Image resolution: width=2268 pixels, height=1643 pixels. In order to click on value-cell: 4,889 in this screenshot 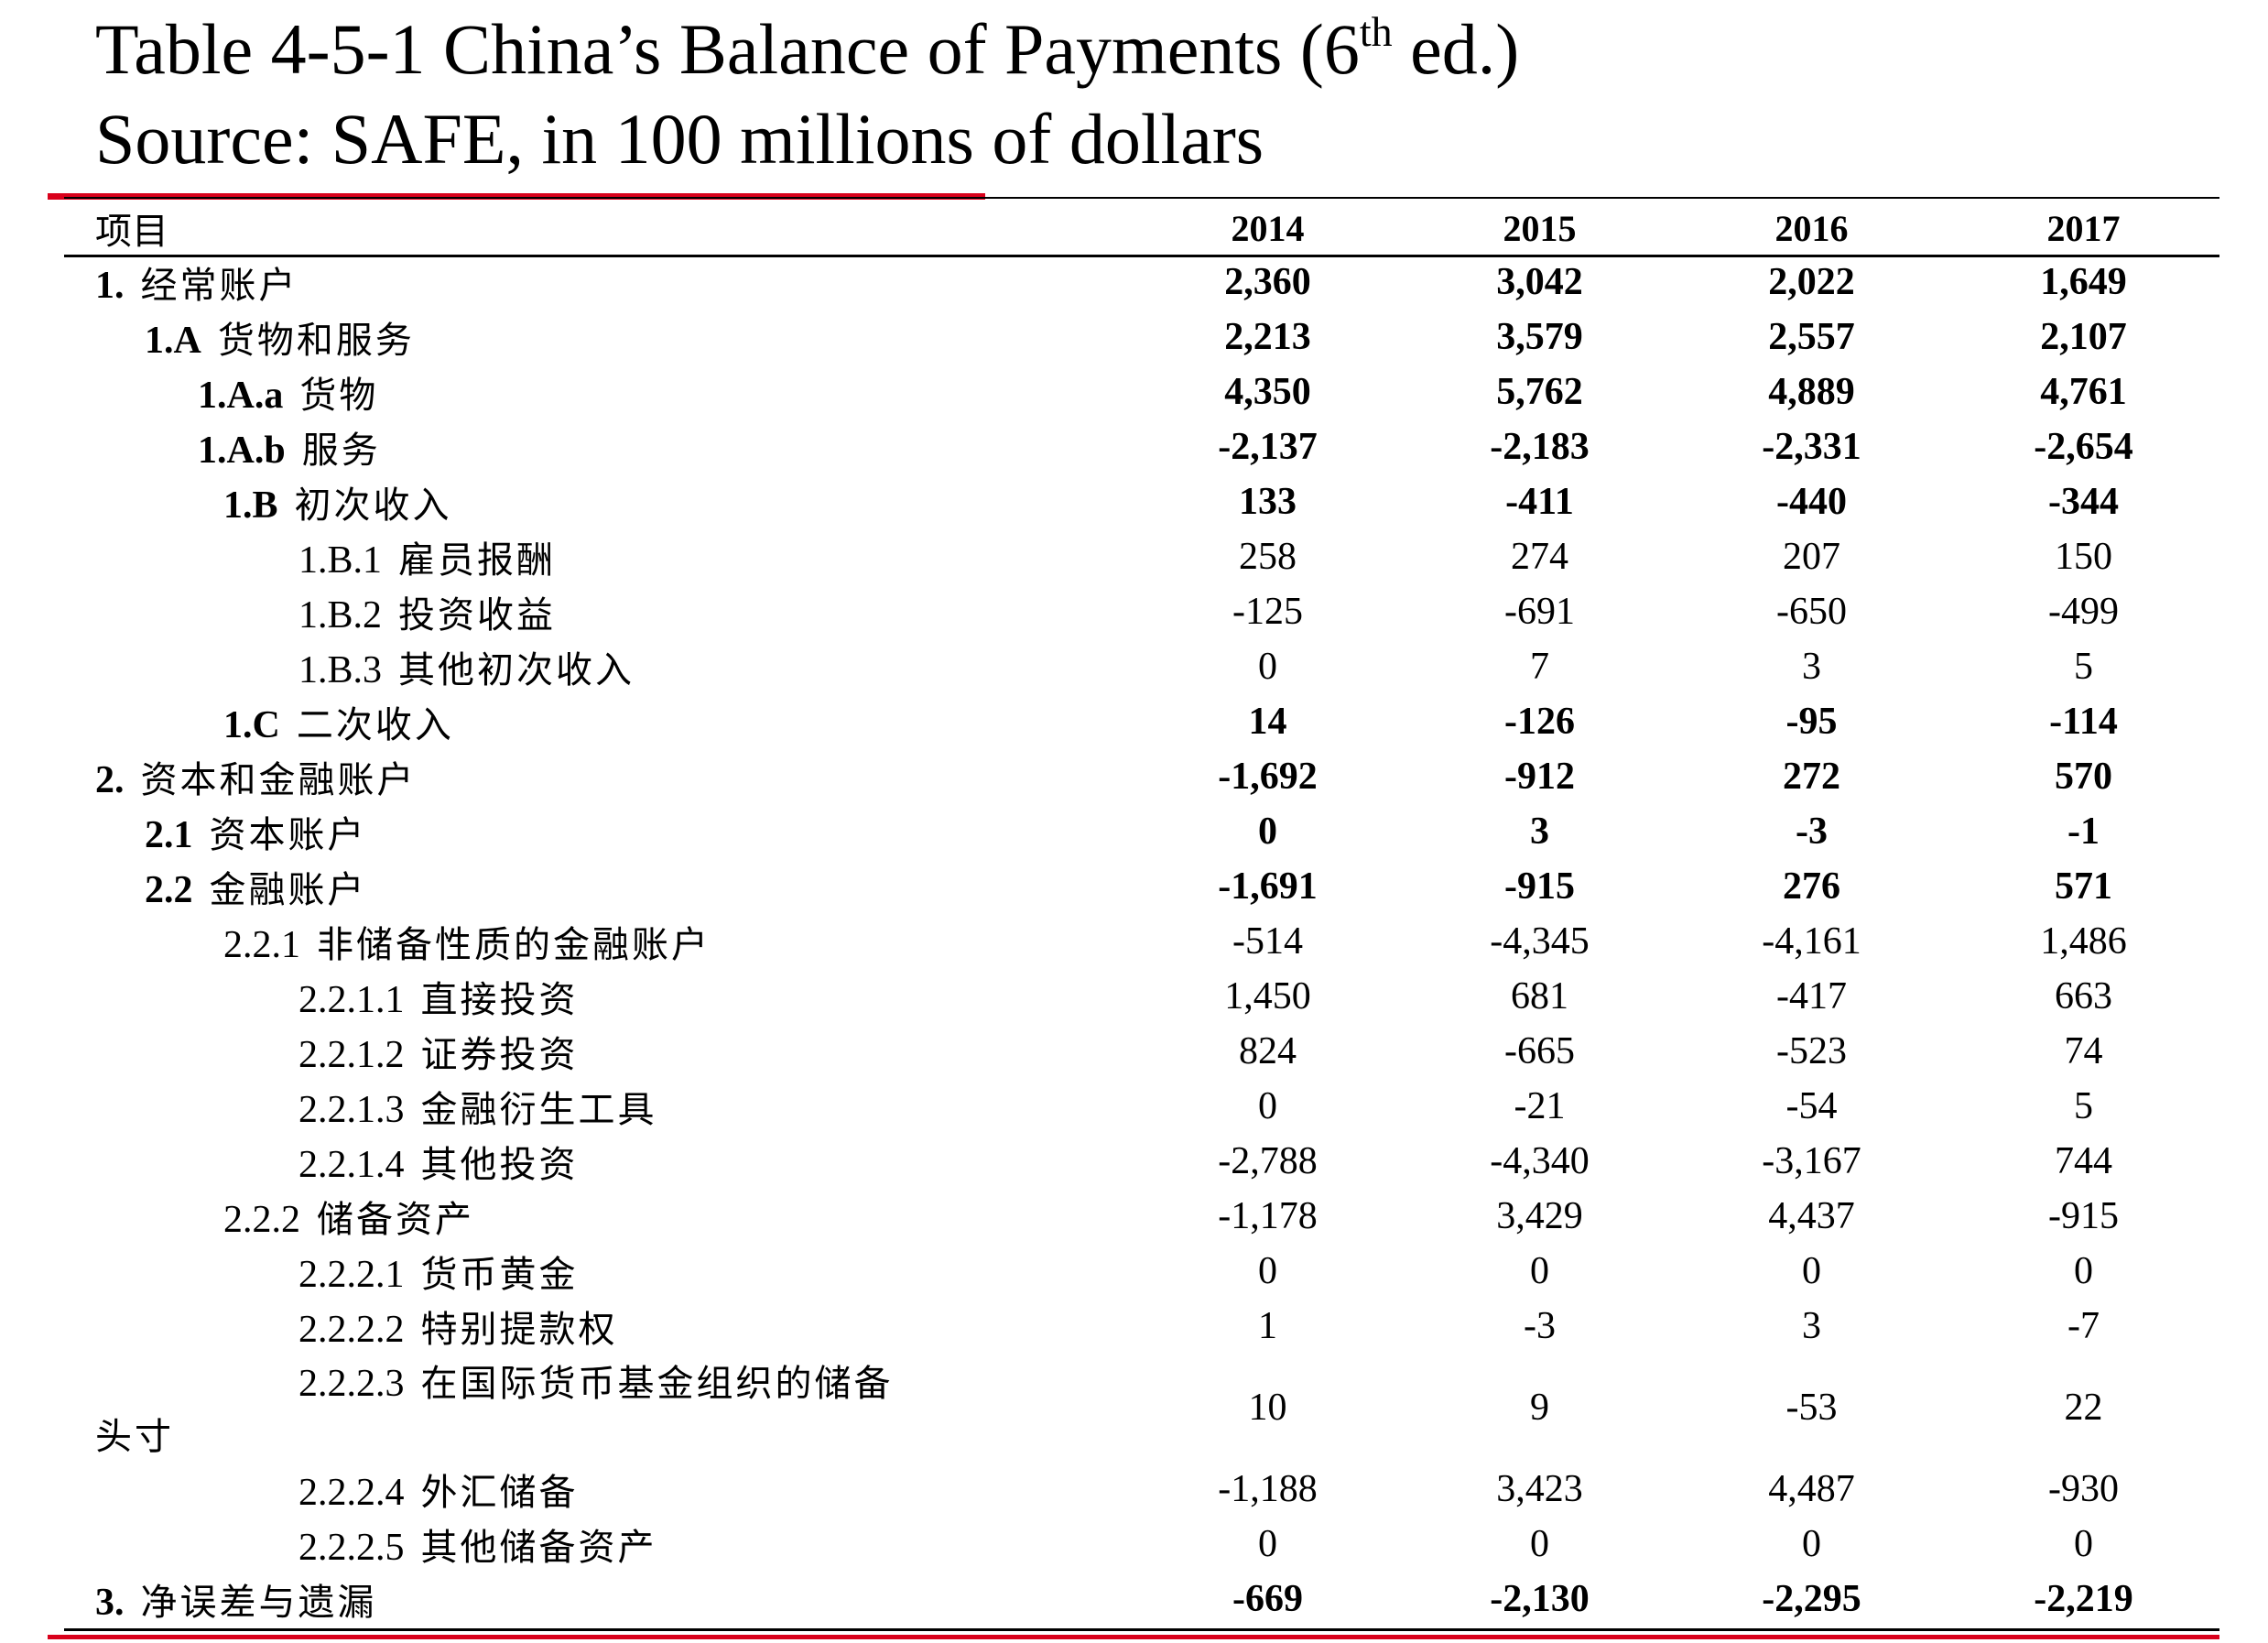, I will do `click(1812, 392)`.